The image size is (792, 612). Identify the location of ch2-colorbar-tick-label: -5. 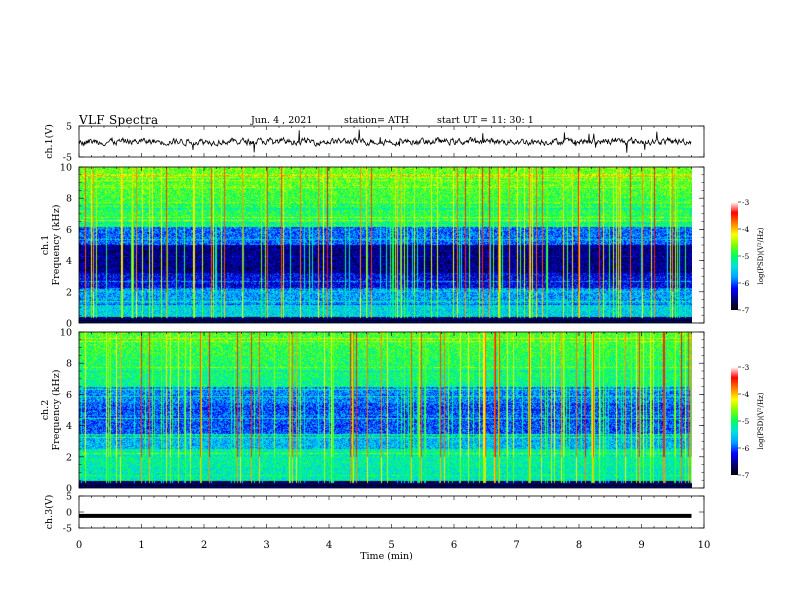
(746, 421).